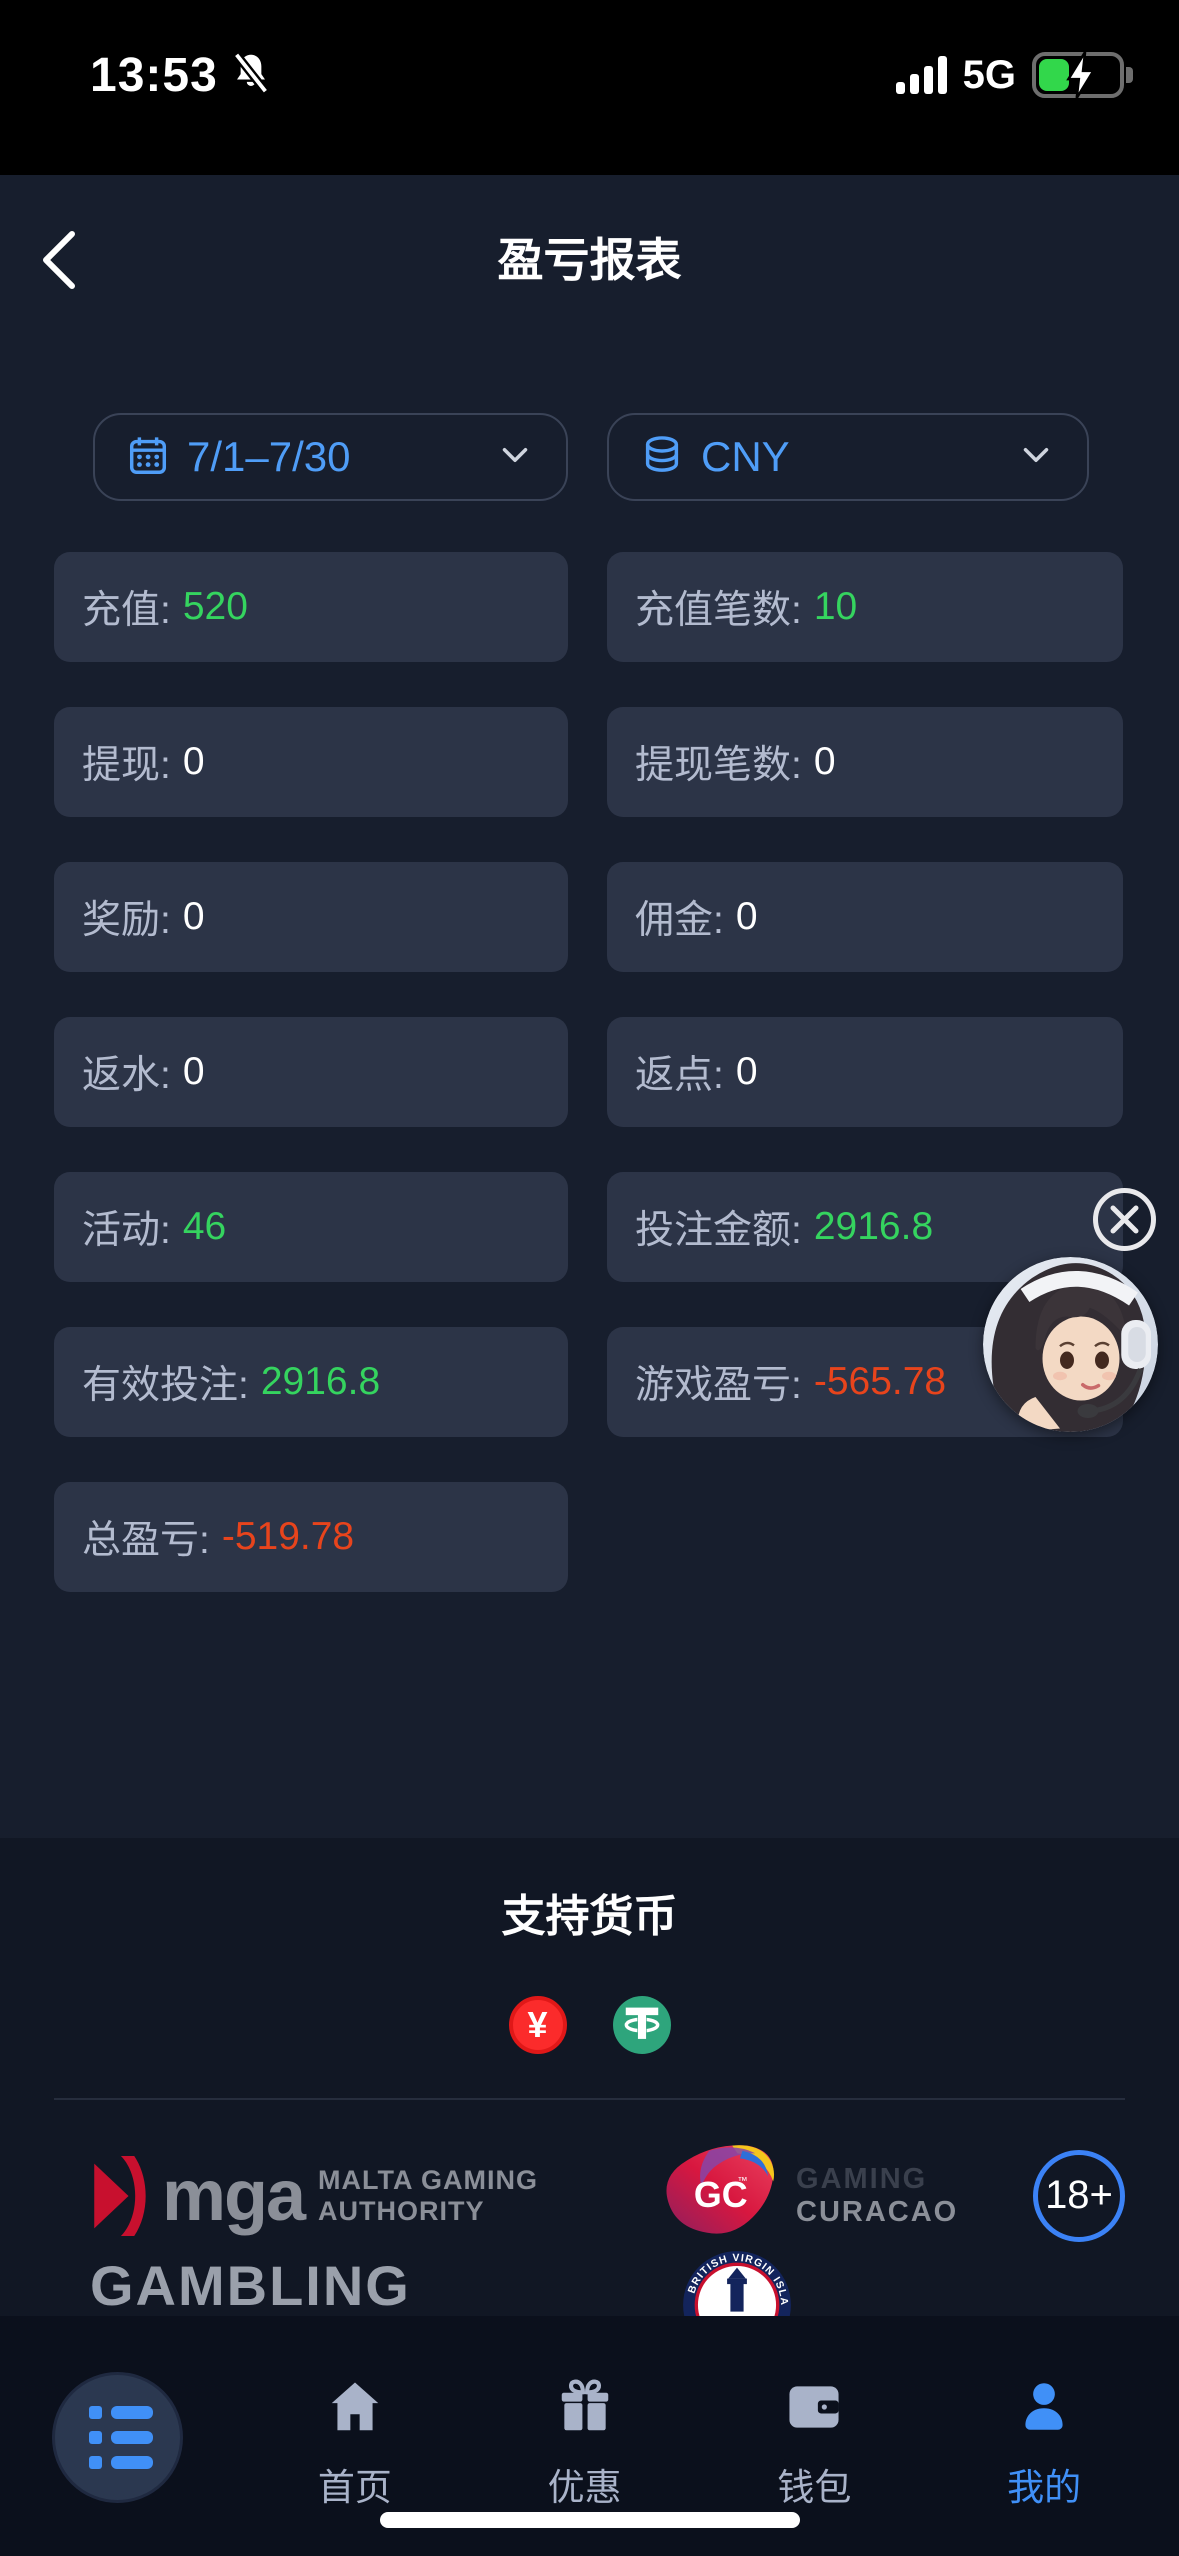 Image resolution: width=1179 pixels, height=2556 pixels. Describe the element at coordinates (1070, 1344) in the screenshot. I see `customer-service-avatar` at that location.